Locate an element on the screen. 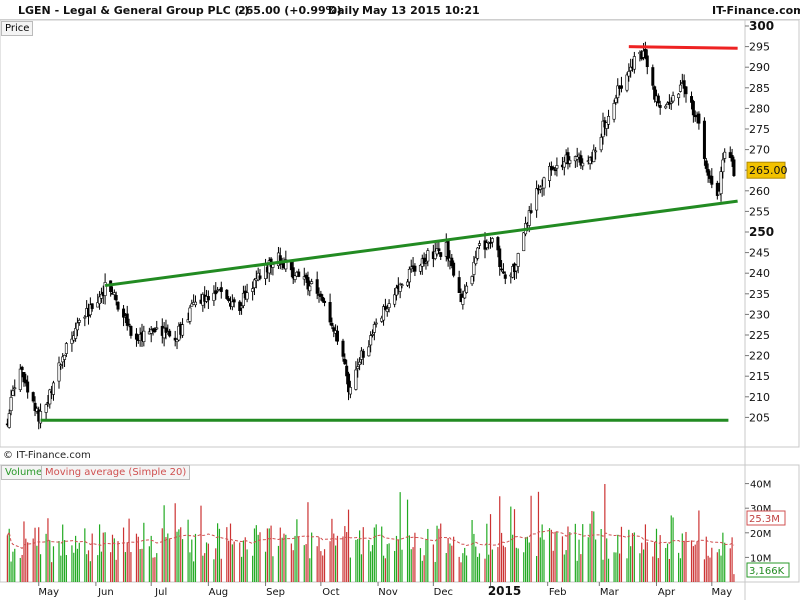 This screenshot has width=800, height=600. price-tick-label: 220 is located at coordinates (759, 356).